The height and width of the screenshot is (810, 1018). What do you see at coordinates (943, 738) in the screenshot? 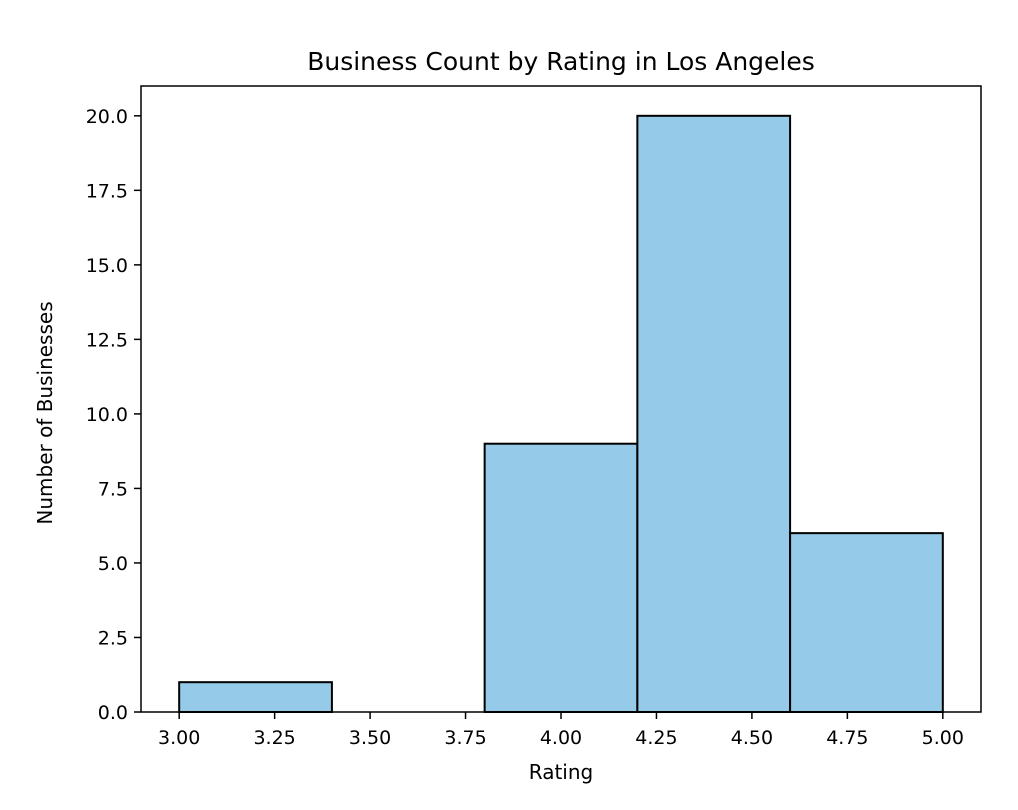
I see `x-tick-label-8: 5.00` at bounding box center [943, 738].